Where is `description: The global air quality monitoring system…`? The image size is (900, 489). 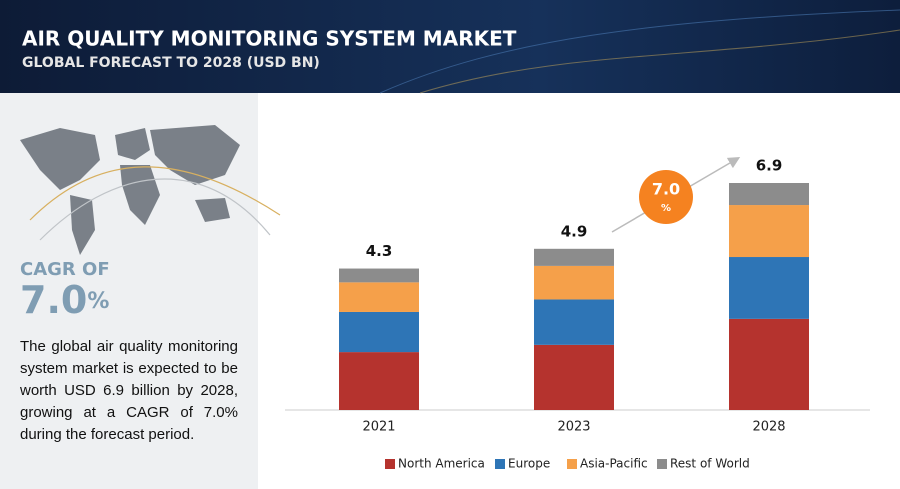
description: The global air quality monitoring system… is located at coordinates (129, 390).